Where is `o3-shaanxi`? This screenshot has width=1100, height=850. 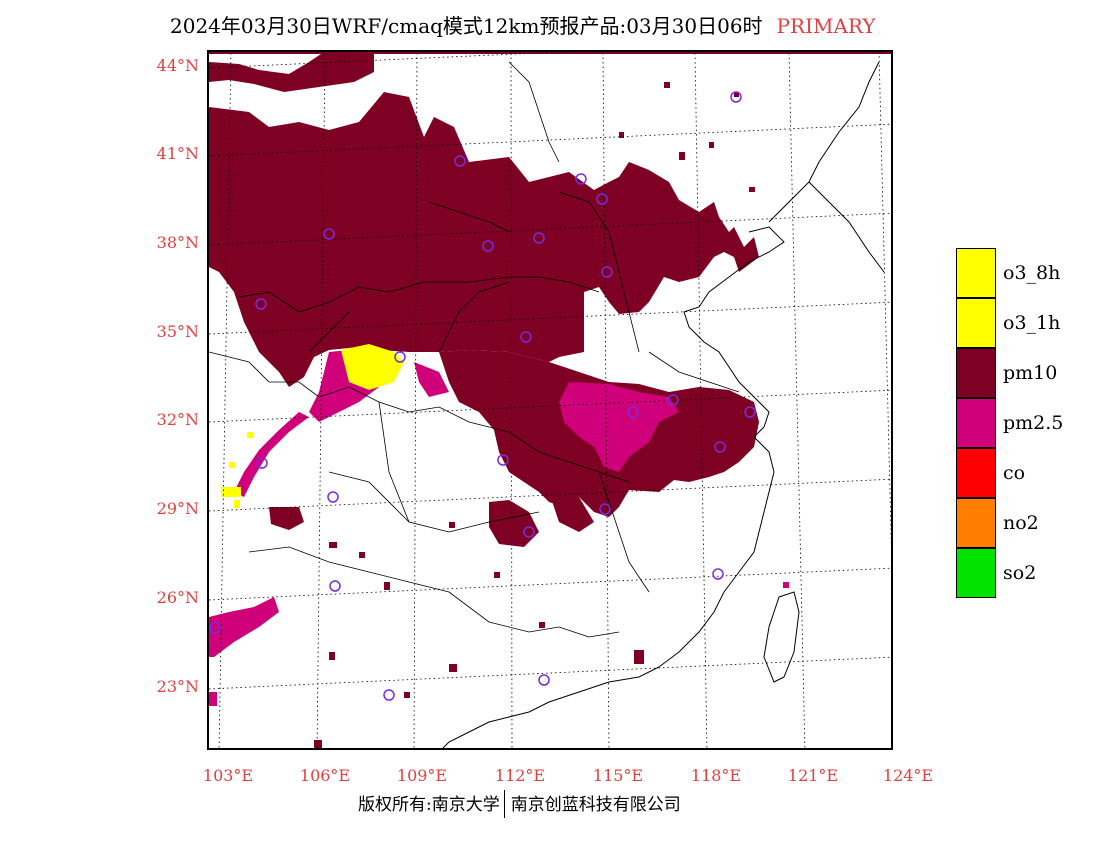
o3-shaanxi is located at coordinates (372, 367).